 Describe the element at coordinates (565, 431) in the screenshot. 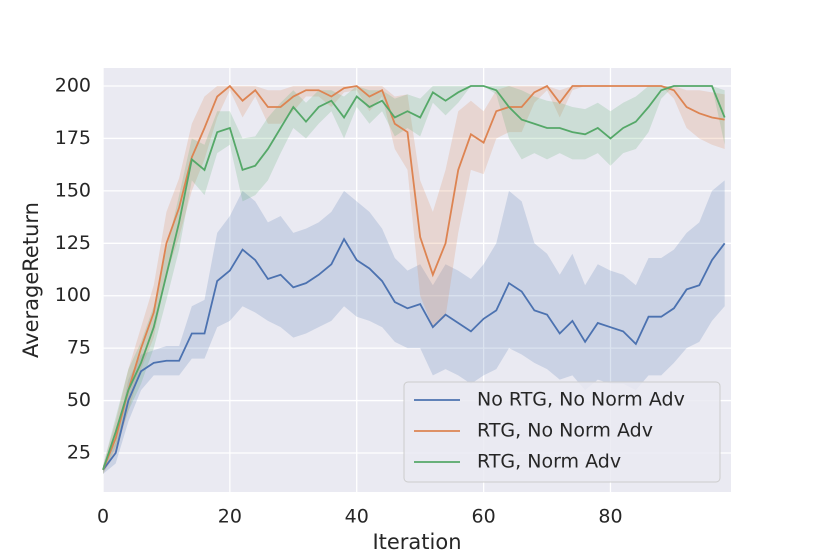

I see `legend-label: RTG, No Norm Adv` at that location.